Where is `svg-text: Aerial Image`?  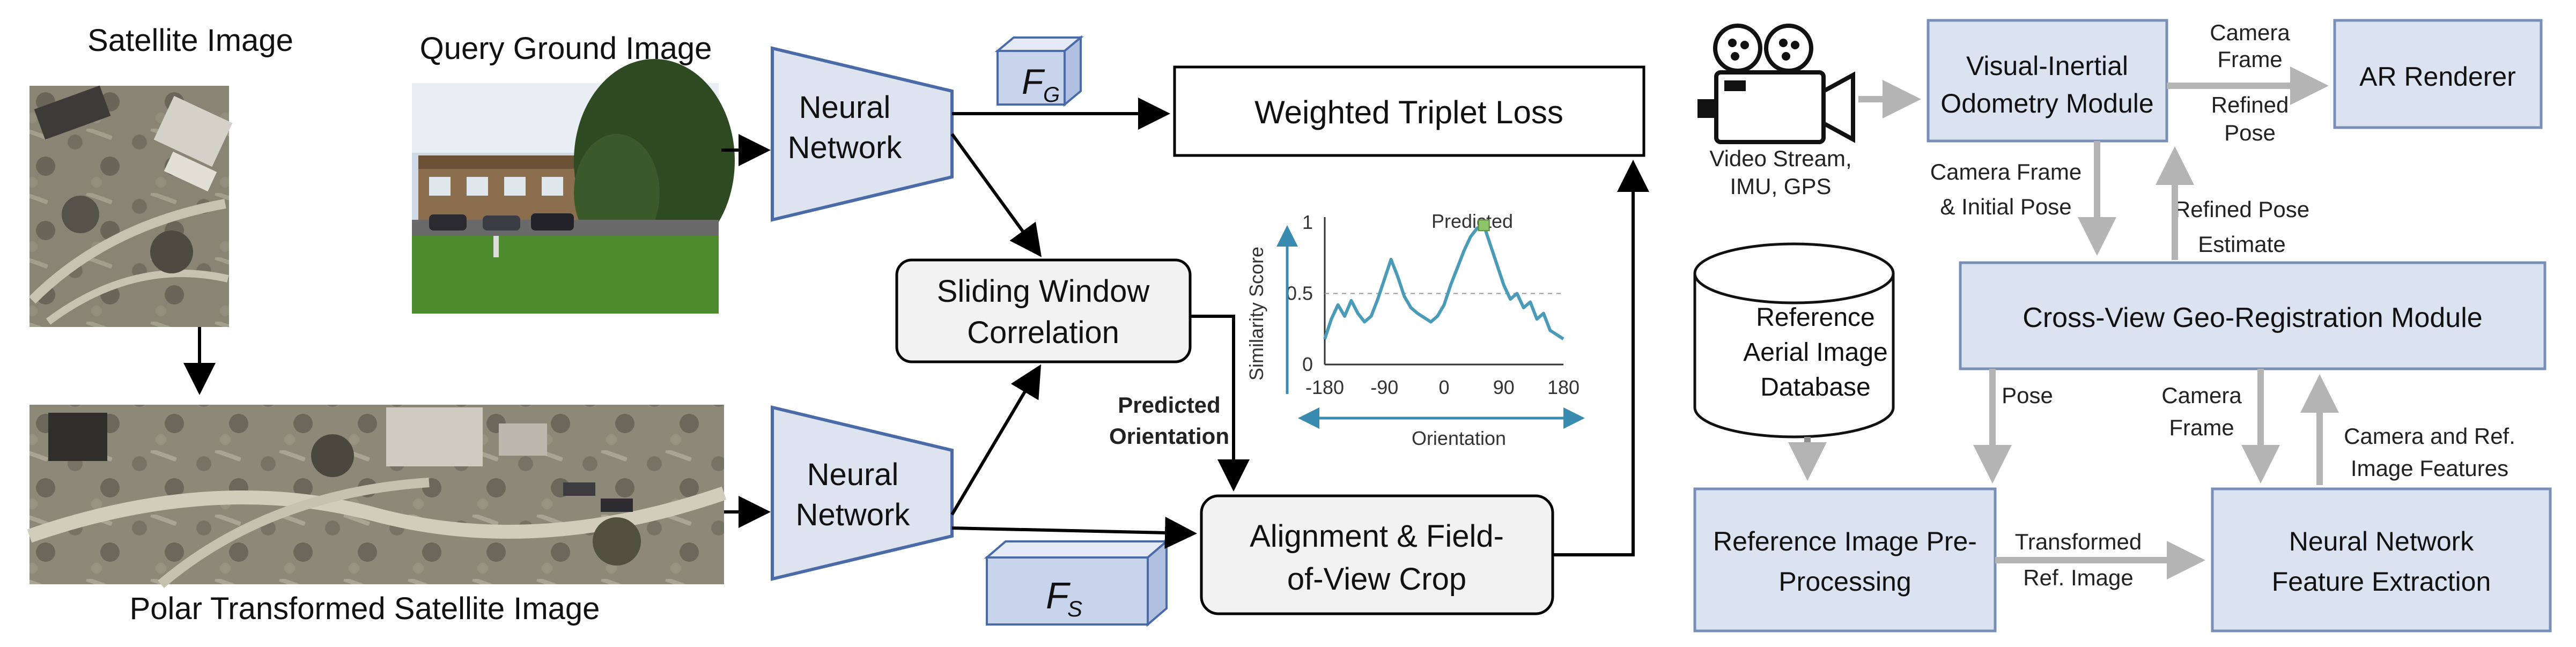
svg-text: Aerial Image is located at coordinates (1815, 352).